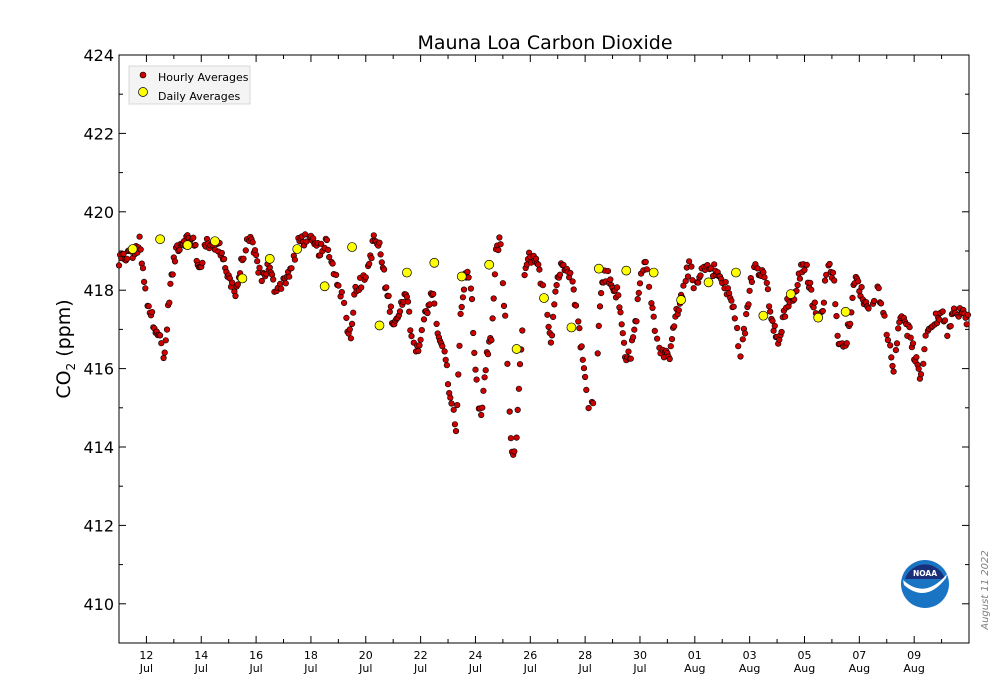 The height and width of the screenshot is (700, 1000). What do you see at coordinates (925, 584) in the screenshot?
I see `noaa-logo: NOAA` at bounding box center [925, 584].